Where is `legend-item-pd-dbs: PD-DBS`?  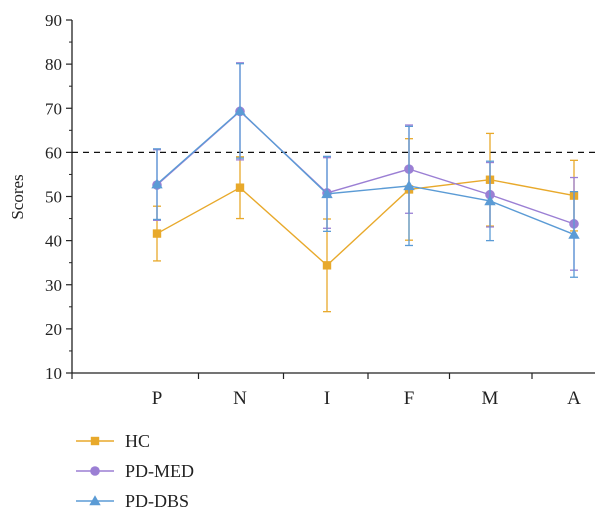
legend-item-pd-dbs: PD-DBS is located at coordinates (132, 499).